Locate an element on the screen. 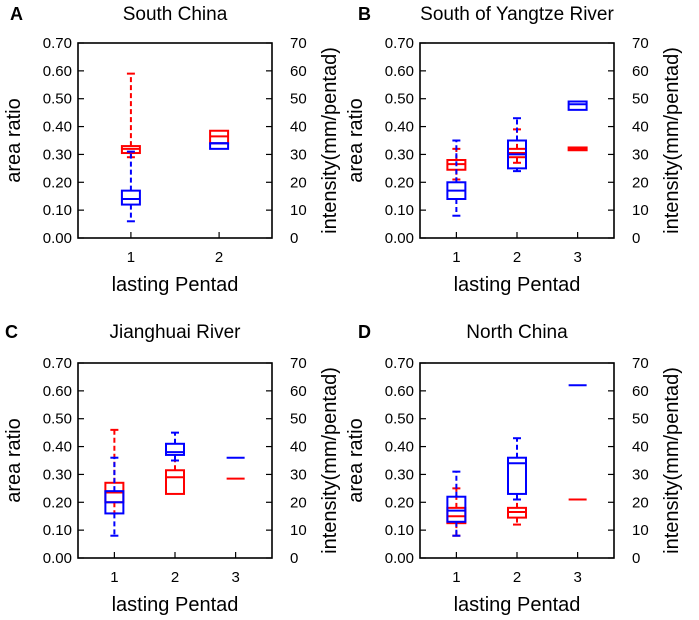  panel-title: South China is located at coordinates (175, 14).